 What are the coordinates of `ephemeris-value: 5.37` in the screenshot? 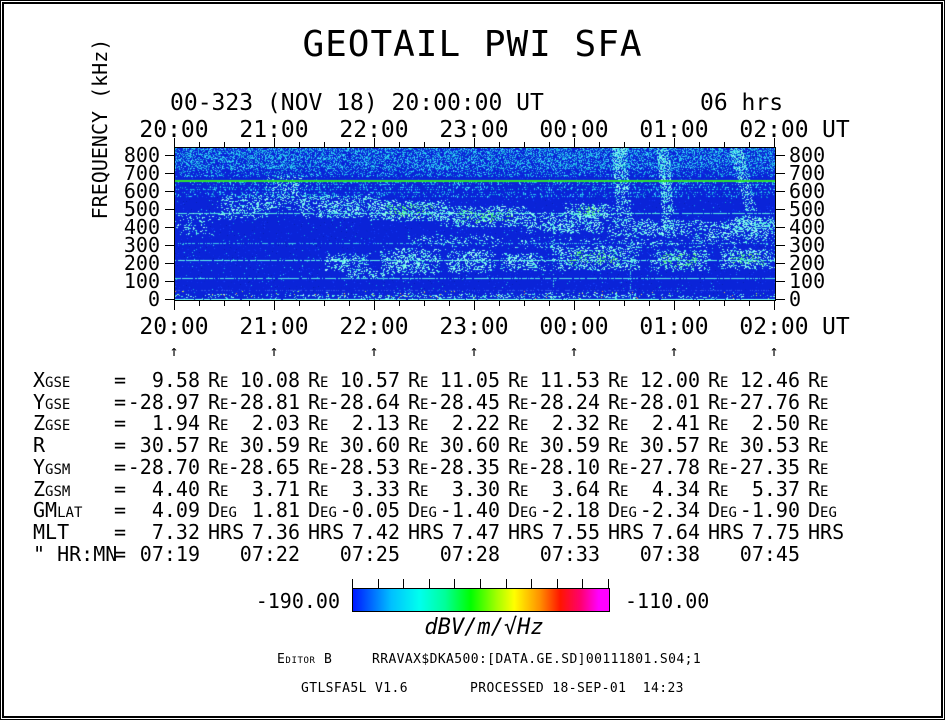 It's located at (775, 489).